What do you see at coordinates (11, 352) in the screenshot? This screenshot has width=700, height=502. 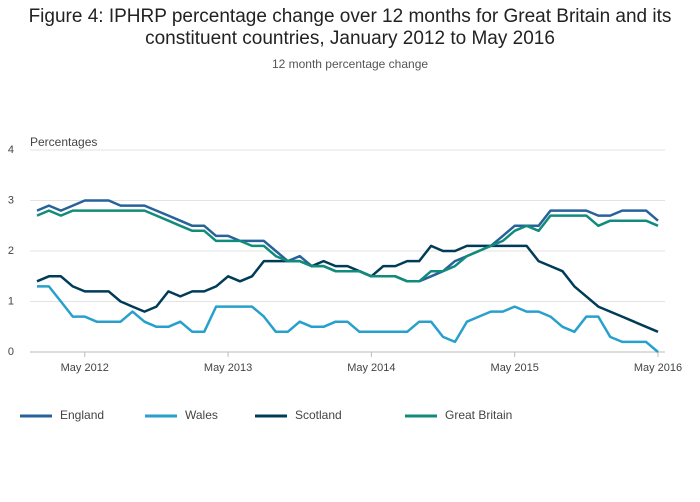 I see `y-tick-label: 0` at bounding box center [11, 352].